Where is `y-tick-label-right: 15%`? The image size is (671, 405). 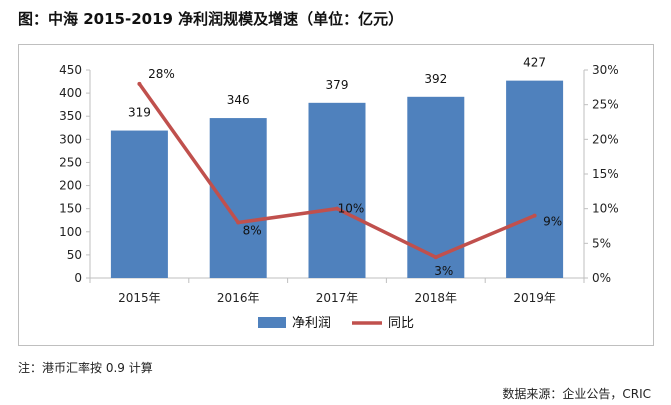
y-tick-label-right: 15% is located at coordinates (605, 174).